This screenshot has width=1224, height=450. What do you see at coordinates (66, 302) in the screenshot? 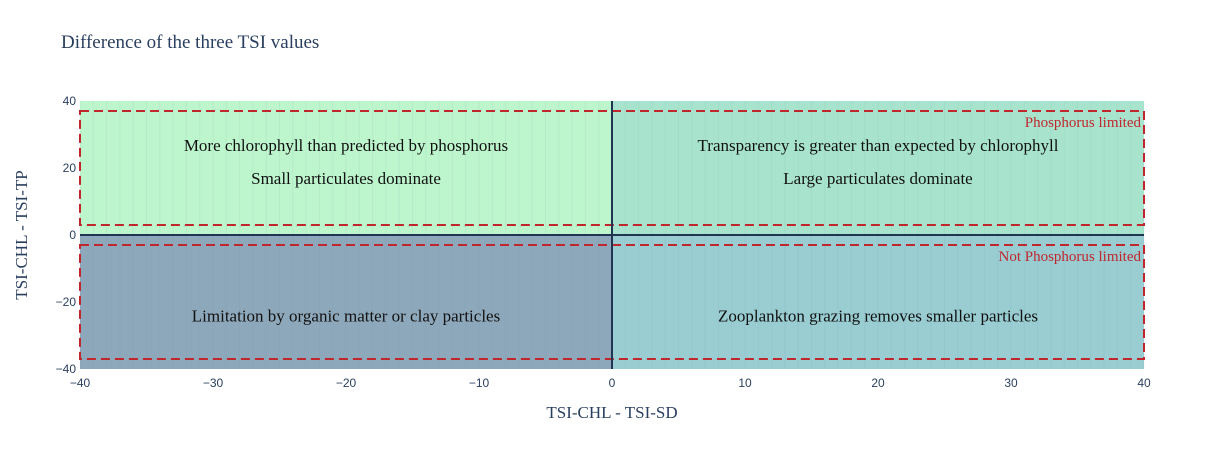
I see `y-tick-label: −20` at bounding box center [66, 302].